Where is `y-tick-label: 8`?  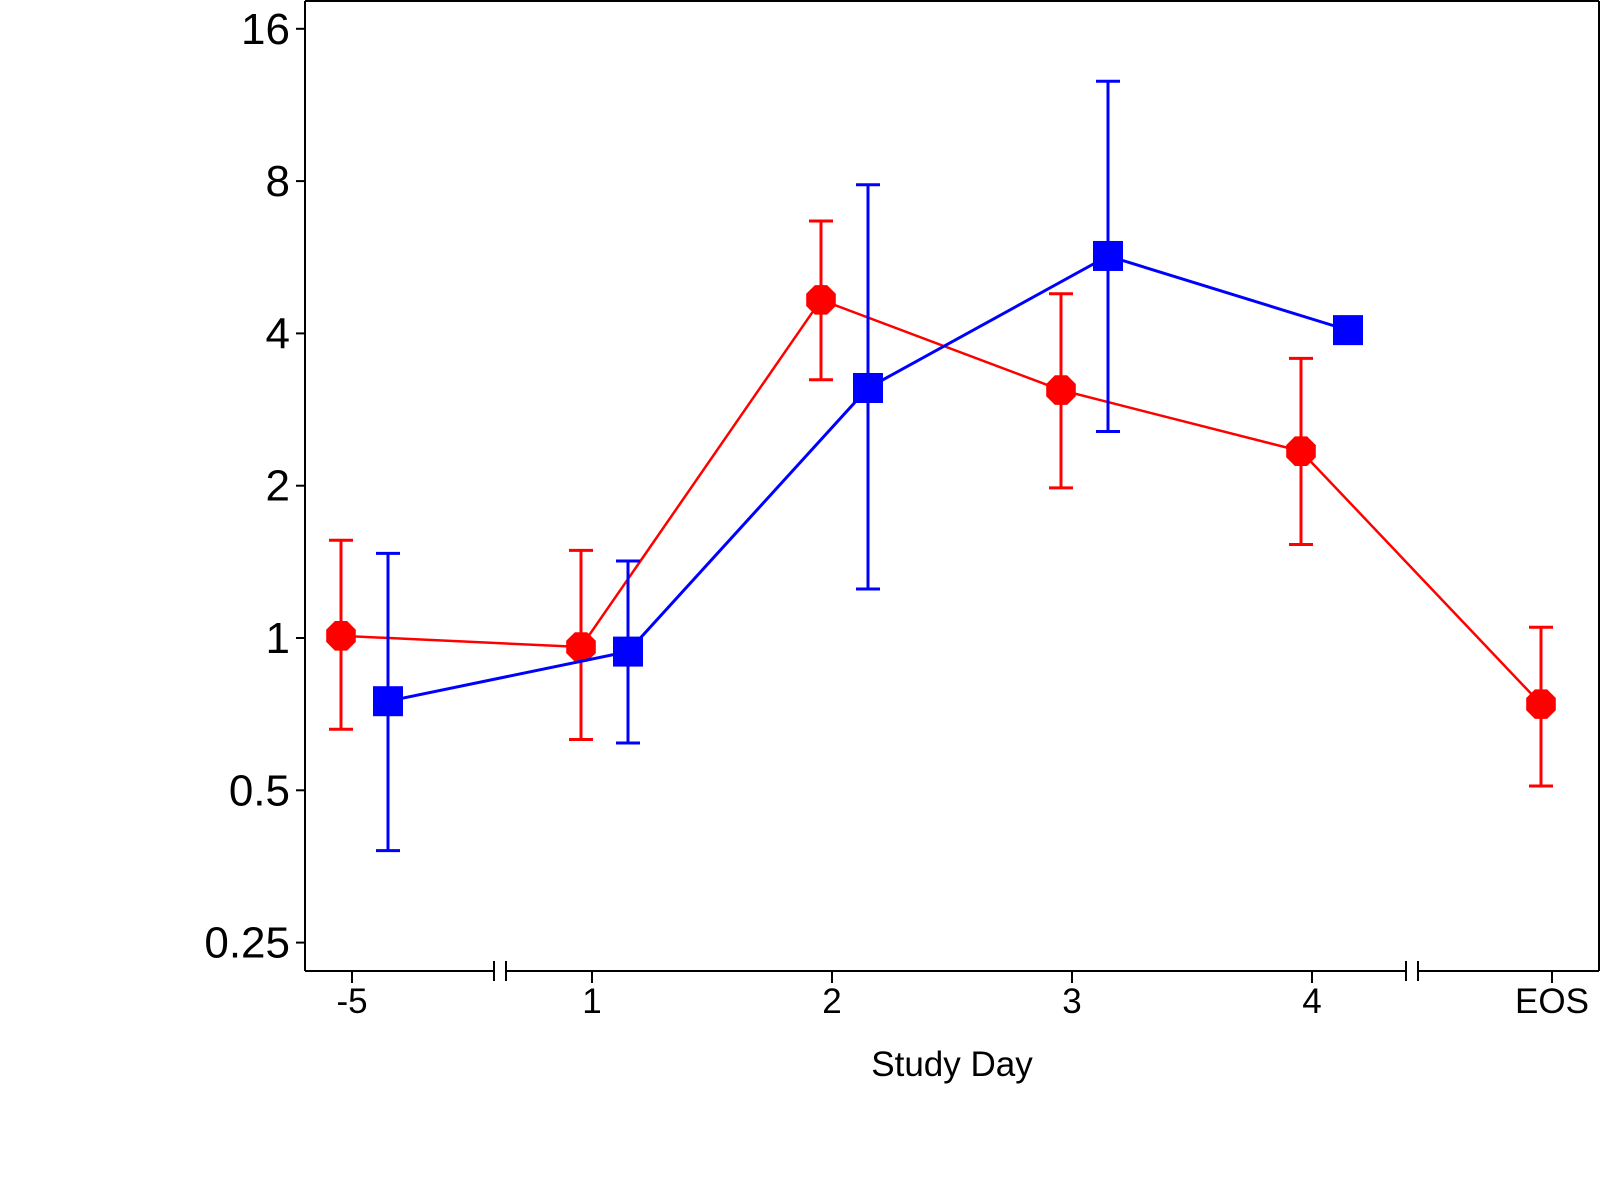 y-tick-label: 8 is located at coordinates (278, 181).